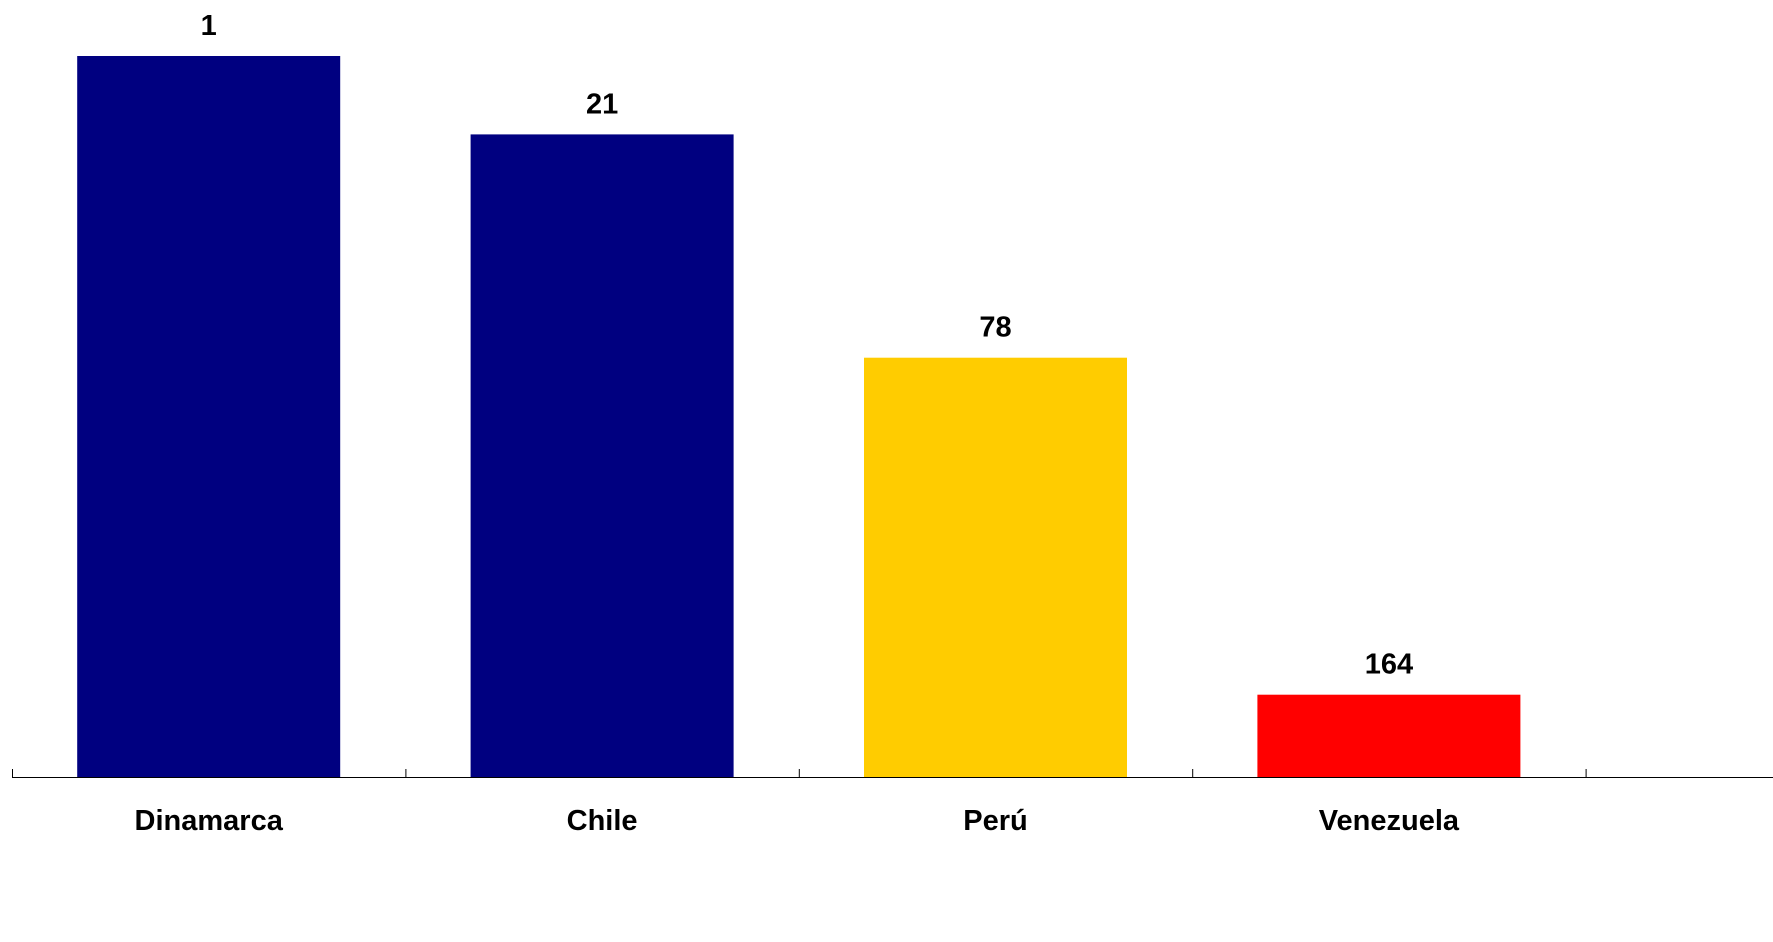  I want to click on bar-dinamarca, so click(209, 416).